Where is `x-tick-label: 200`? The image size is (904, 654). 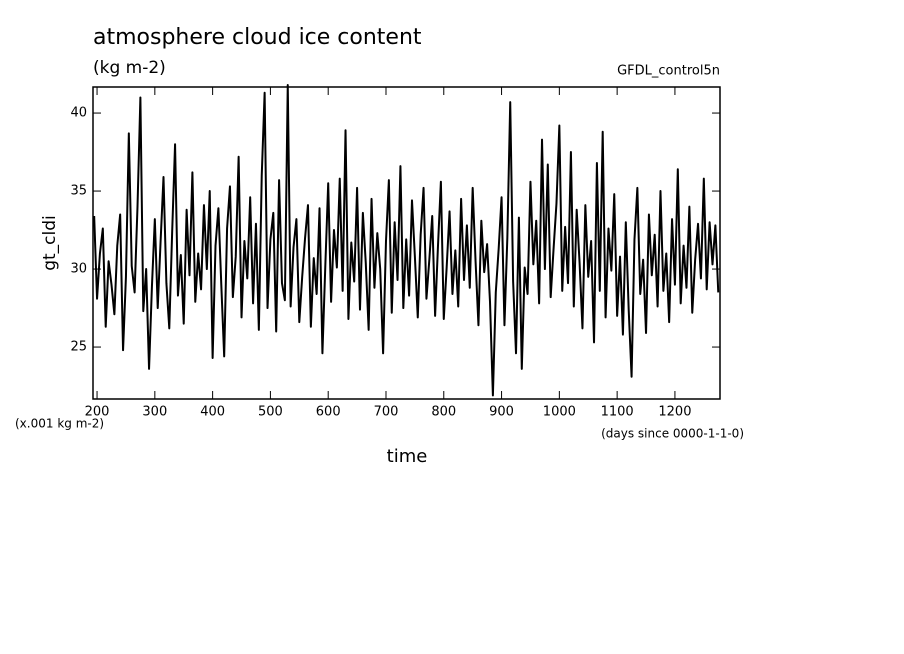 x-tick-label: 200 is located at coordinates (97, 412).